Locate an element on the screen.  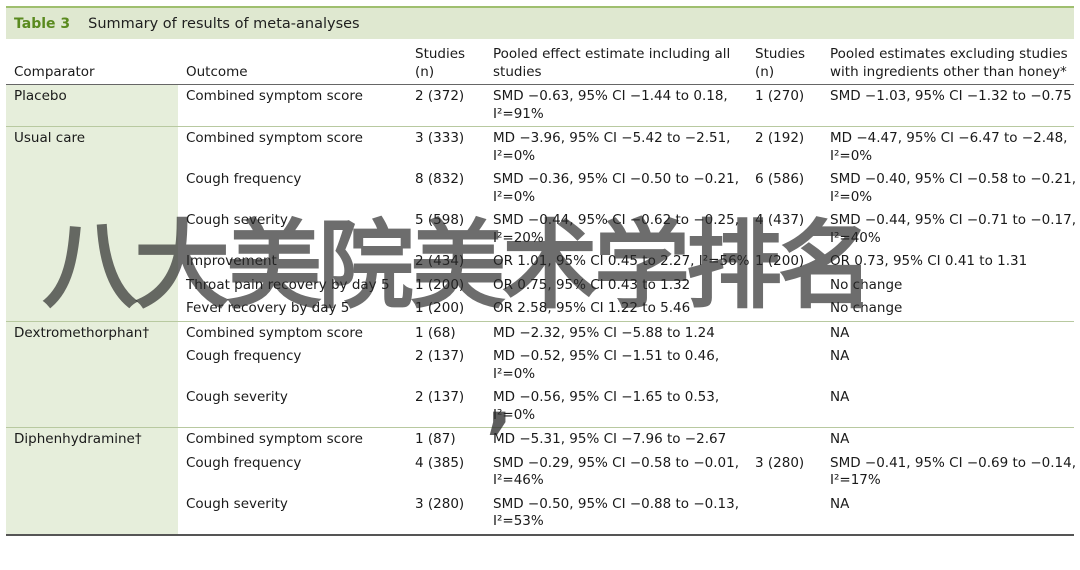
watermark-mark: , is located at coordinates (499, 401).